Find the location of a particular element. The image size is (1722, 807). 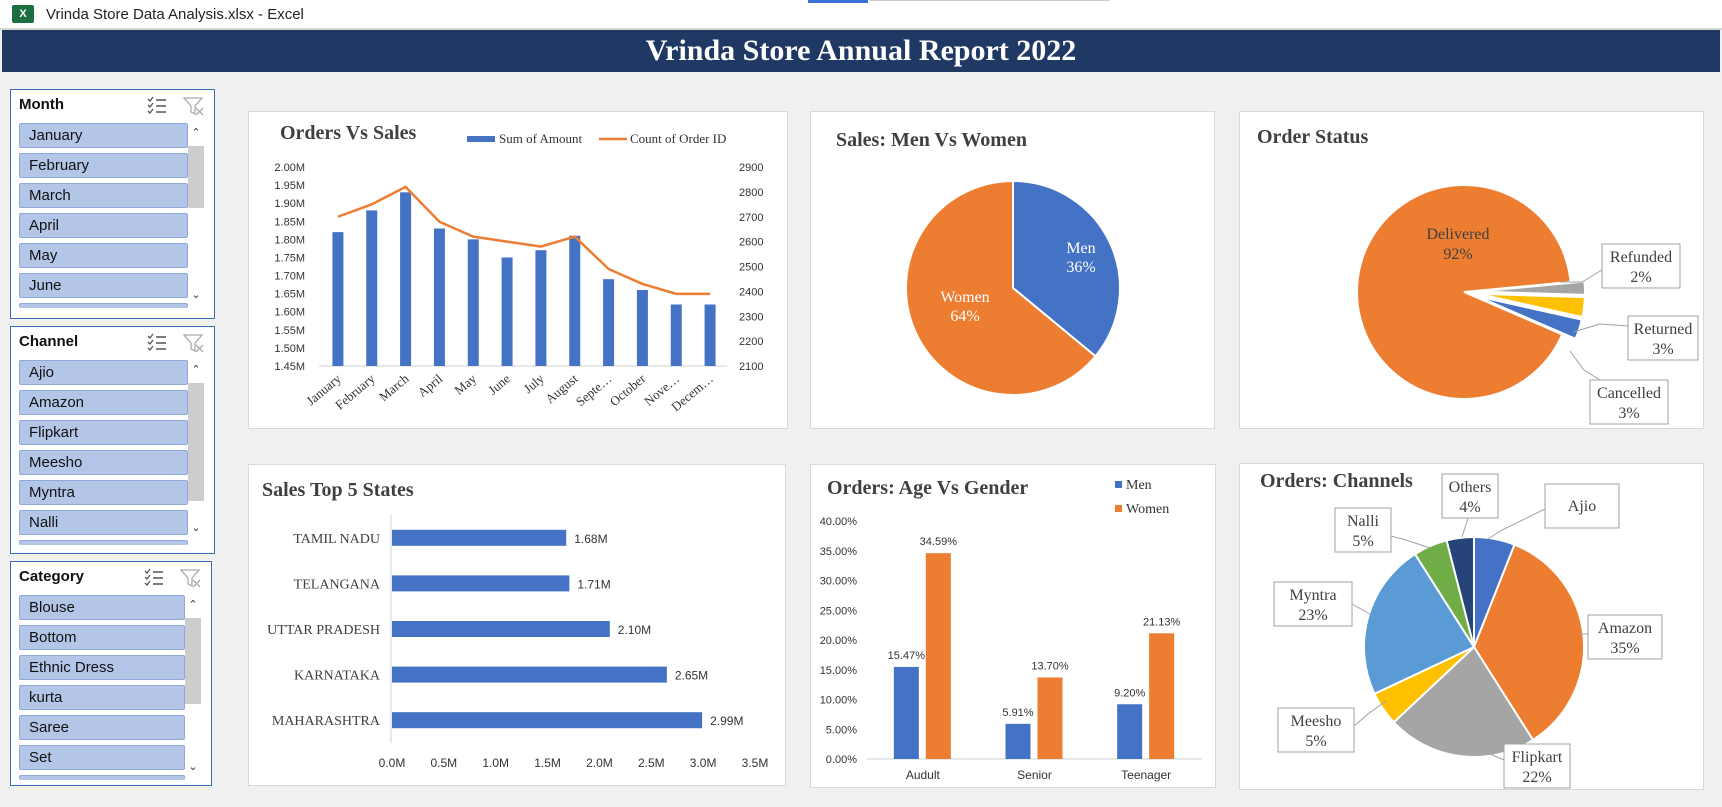

men-vs-women-panel: Sales: Men Vs Women Men 36% Women 64% is located at coordinates (1012, 270).